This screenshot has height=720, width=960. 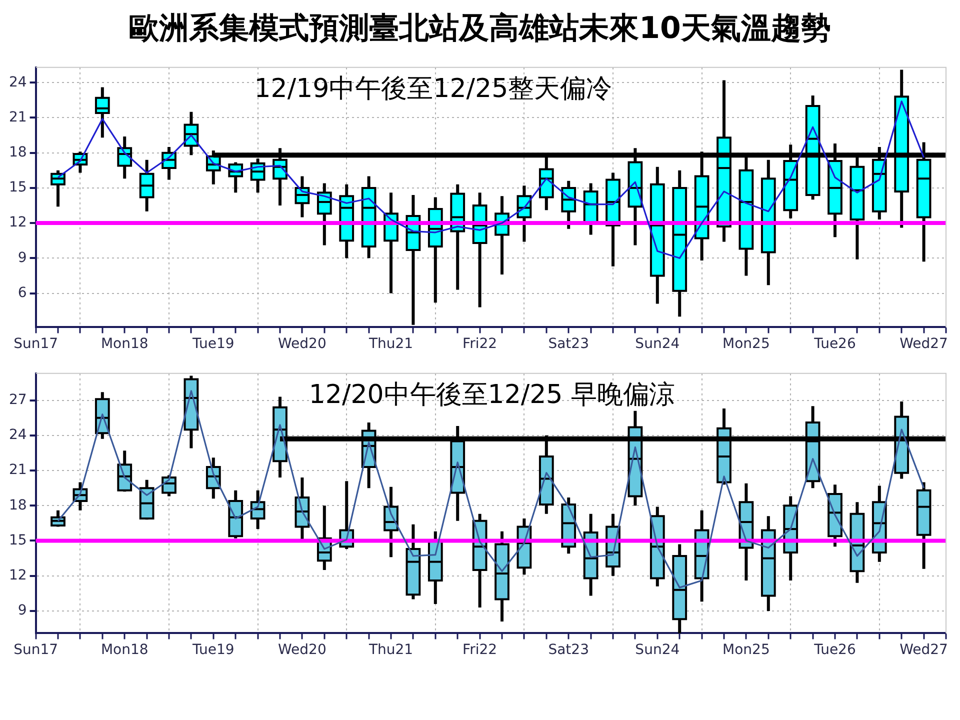 What do you see at coordinates (491, 395) in the screenshot?
I see `annotation: 12/20中午後至12/25 早晚偏涼` at bounding box center [491, 395].